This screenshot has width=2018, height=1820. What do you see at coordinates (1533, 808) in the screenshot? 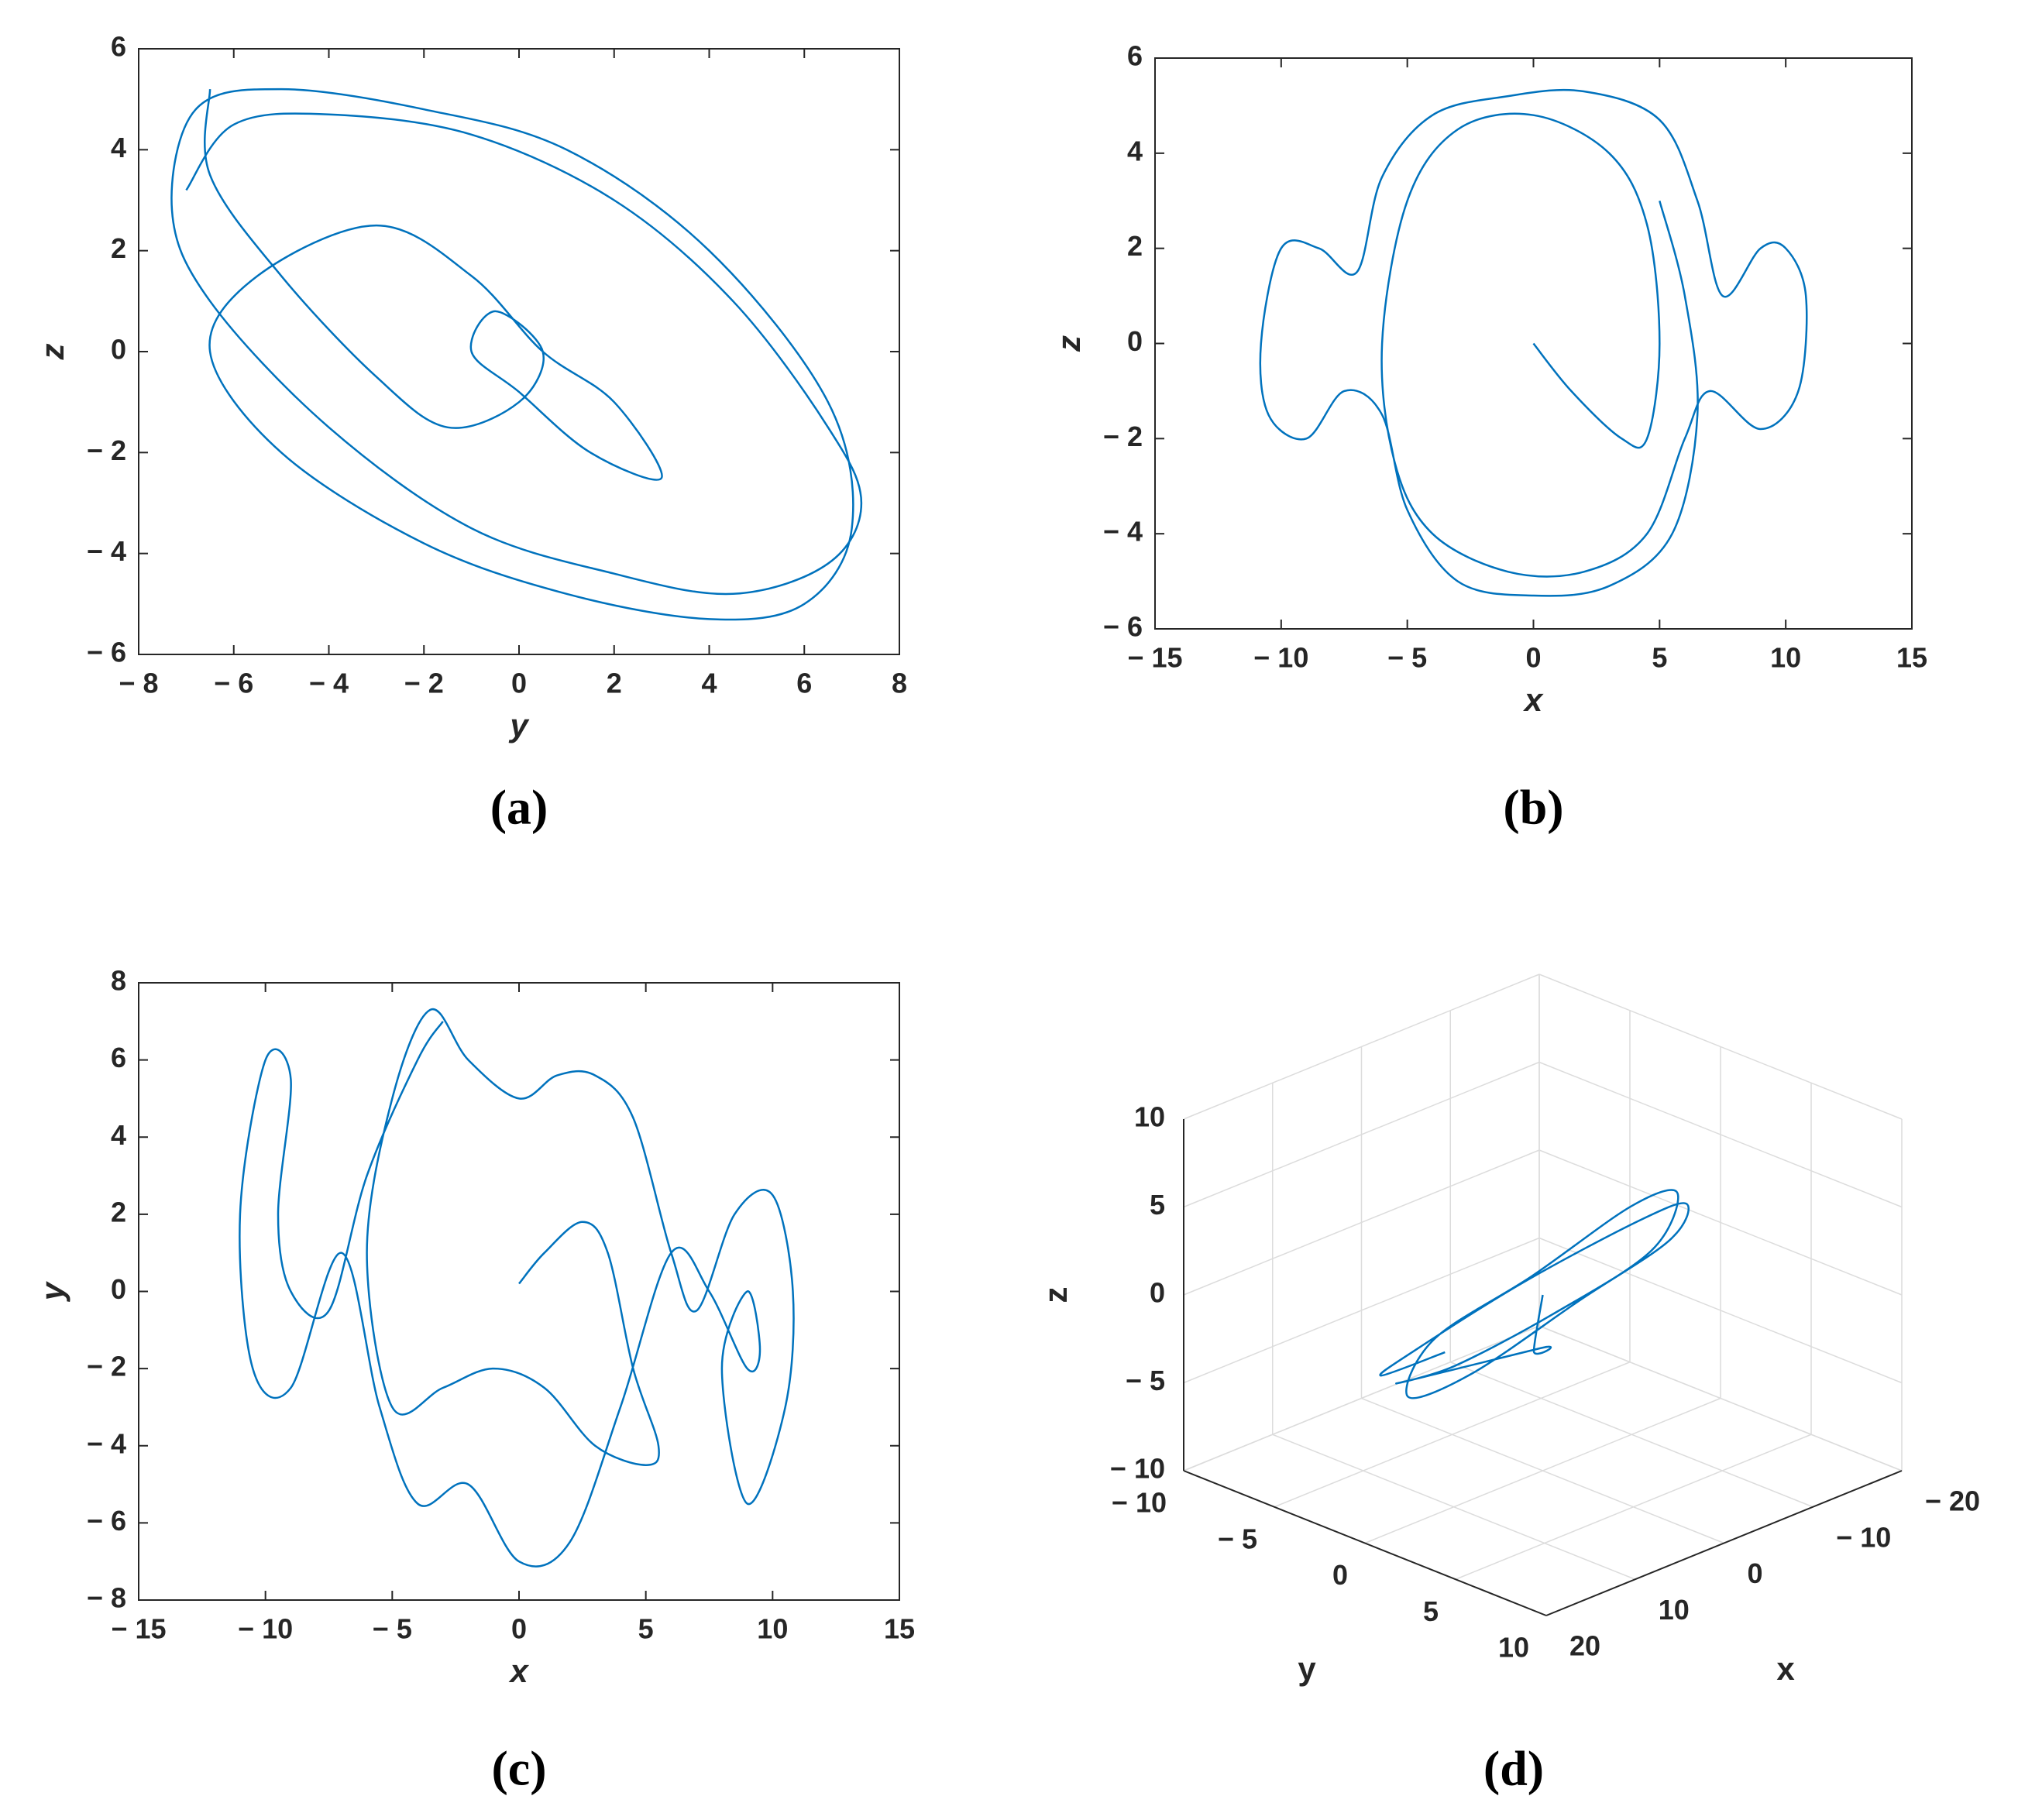
I see `caption: (b)` at bounding box center [1533, 808].